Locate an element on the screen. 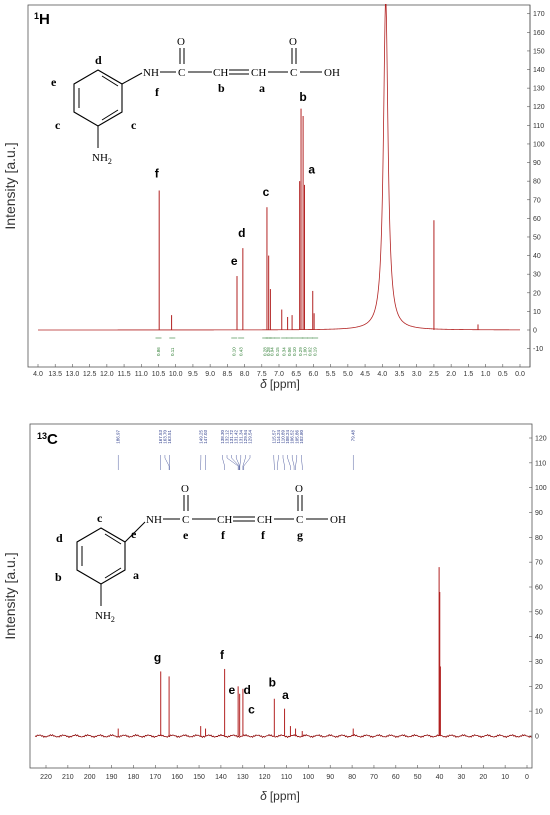 The width and height of the screenshot is (550, 815). c13-y-tick-label: 20 is located at coordinates (539, 687).